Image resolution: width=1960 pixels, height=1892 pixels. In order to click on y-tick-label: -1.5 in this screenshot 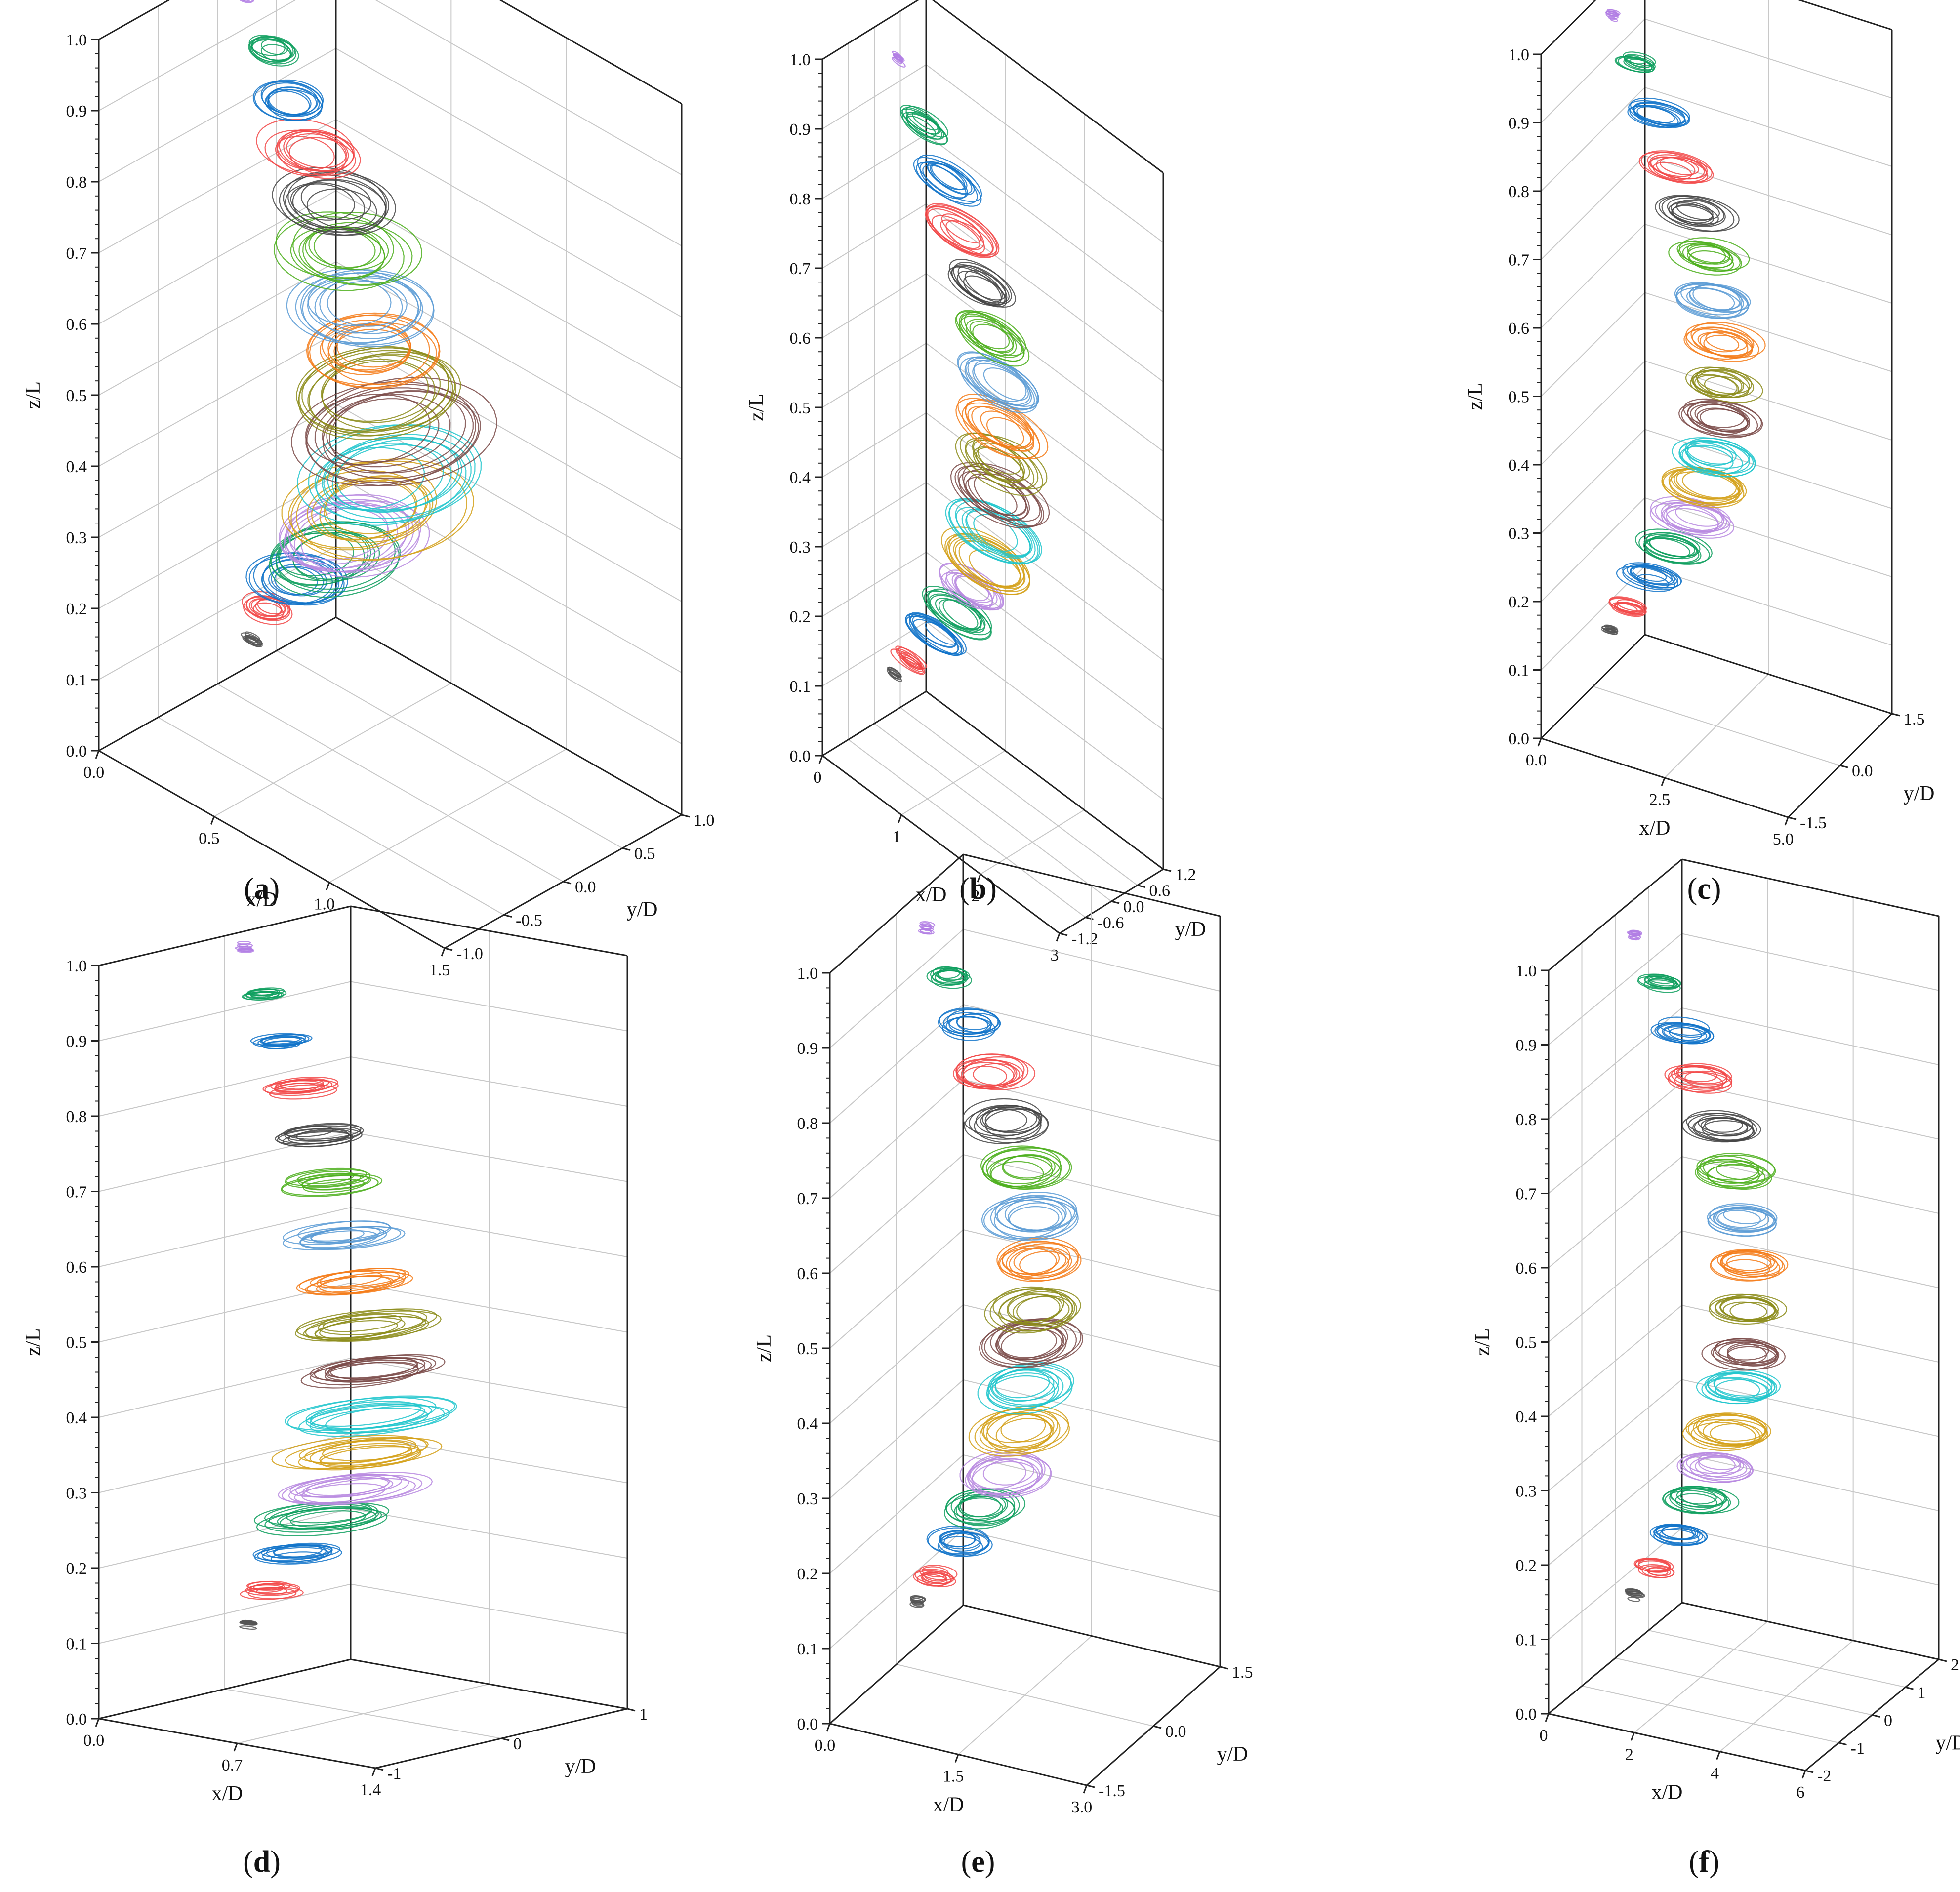, I will do `click(1813, 823)`.